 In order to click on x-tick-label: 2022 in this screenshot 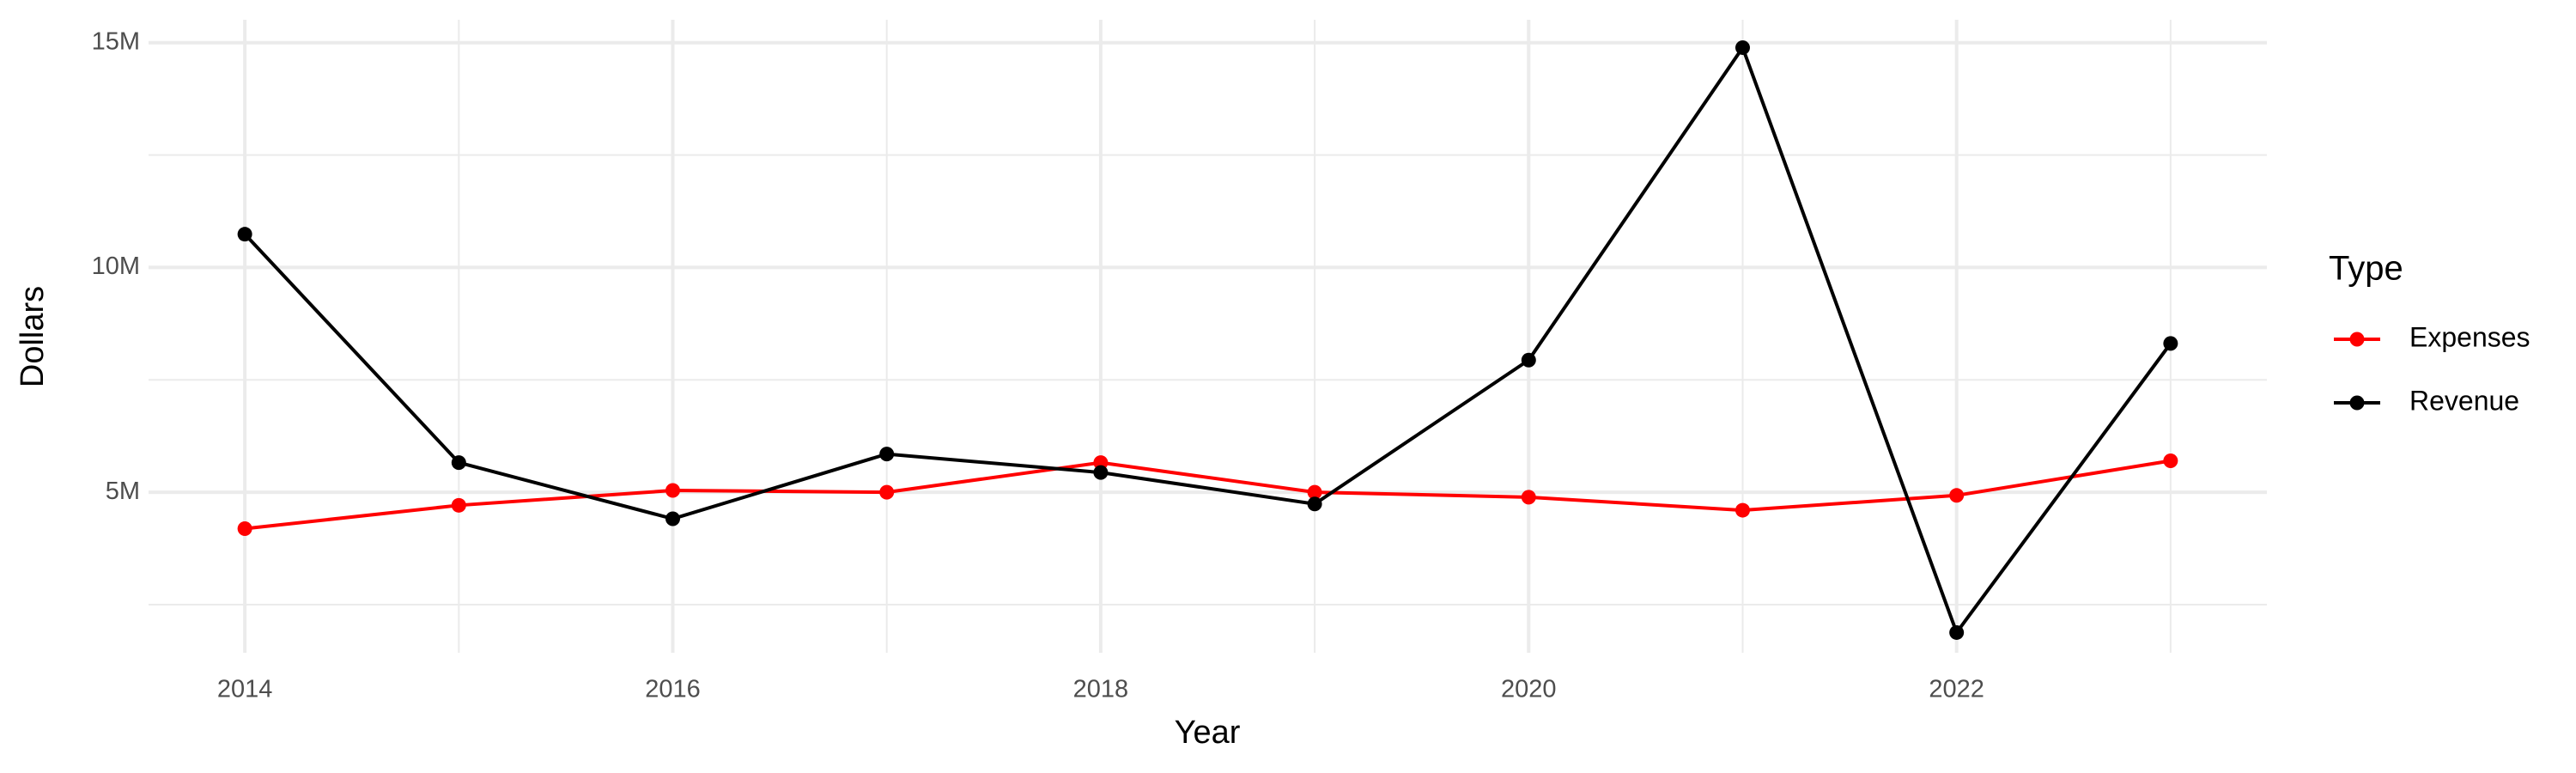, I will do `click(1956, 689)`.